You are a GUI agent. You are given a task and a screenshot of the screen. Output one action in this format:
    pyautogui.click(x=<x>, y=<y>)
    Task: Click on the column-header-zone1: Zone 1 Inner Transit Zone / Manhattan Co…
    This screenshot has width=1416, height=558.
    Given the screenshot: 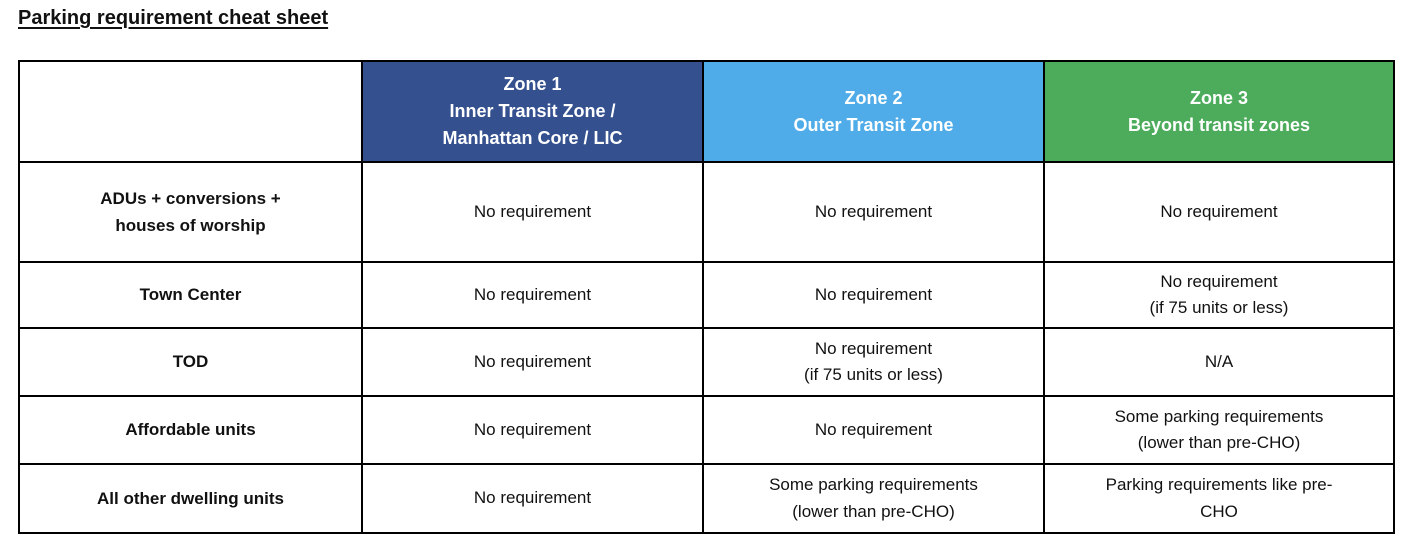 What is the action you would take?
    pyautogui.click(x=532, y=111)
    